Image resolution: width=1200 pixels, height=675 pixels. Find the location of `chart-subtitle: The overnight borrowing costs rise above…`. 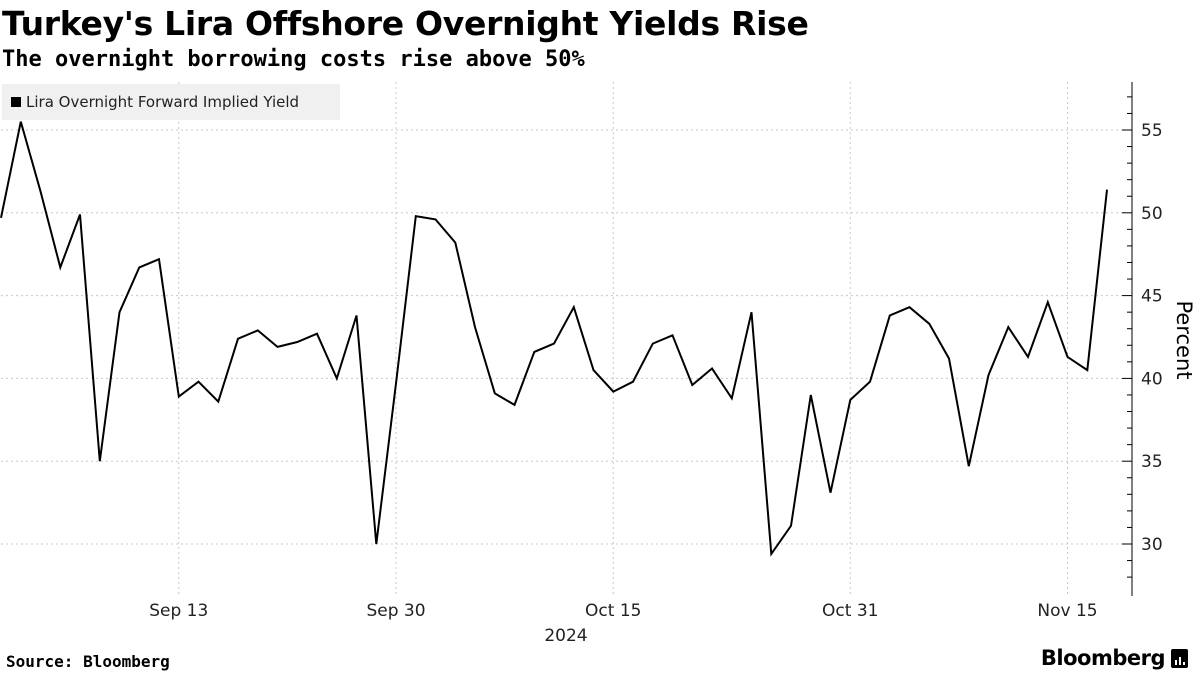

chart-subtitle: The overnight borrowing costs rise above… is located at coordinates (293, 59).